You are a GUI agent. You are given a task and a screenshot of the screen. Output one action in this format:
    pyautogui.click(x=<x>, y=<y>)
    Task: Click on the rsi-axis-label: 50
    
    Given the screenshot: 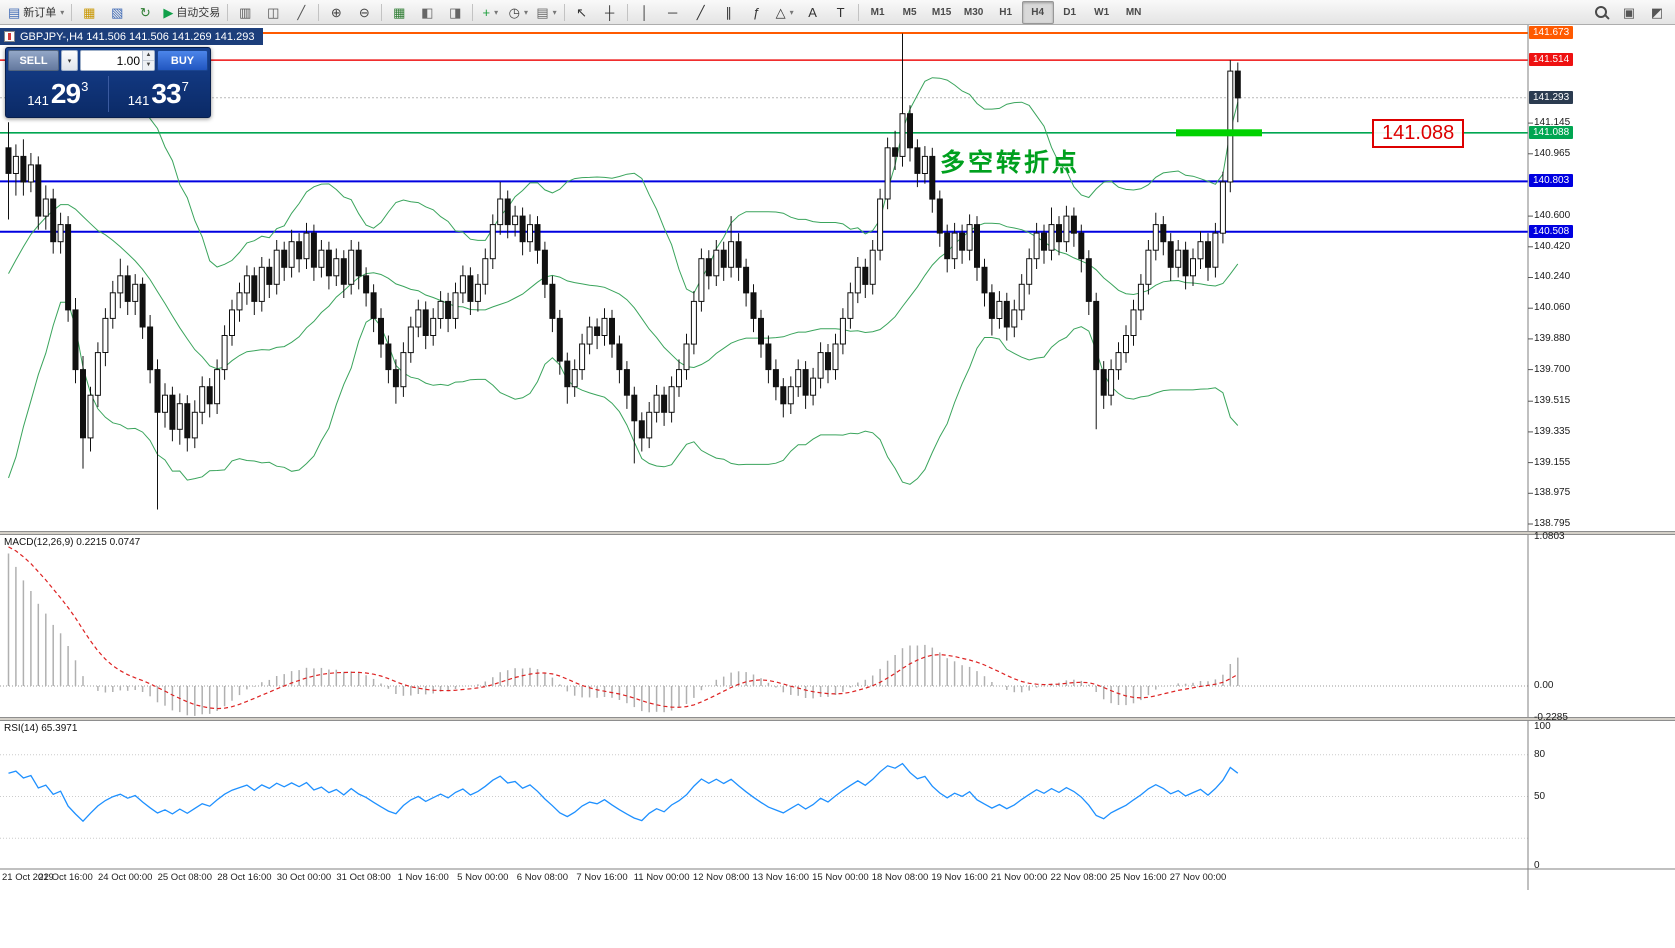 What is the action you would take?
    pyautogui.click(x=1540, y=796)
    